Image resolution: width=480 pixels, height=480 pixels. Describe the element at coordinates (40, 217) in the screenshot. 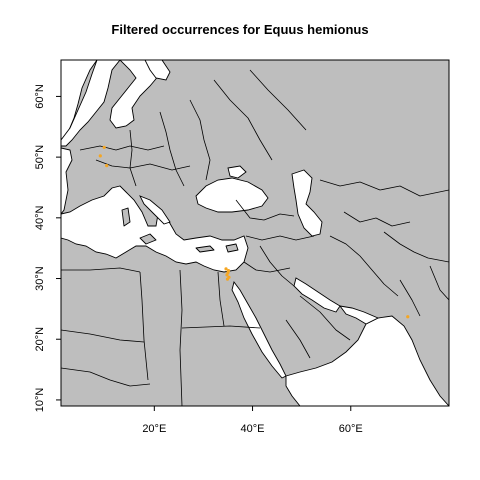

I see `y-tick-label: 40°N` at that location.